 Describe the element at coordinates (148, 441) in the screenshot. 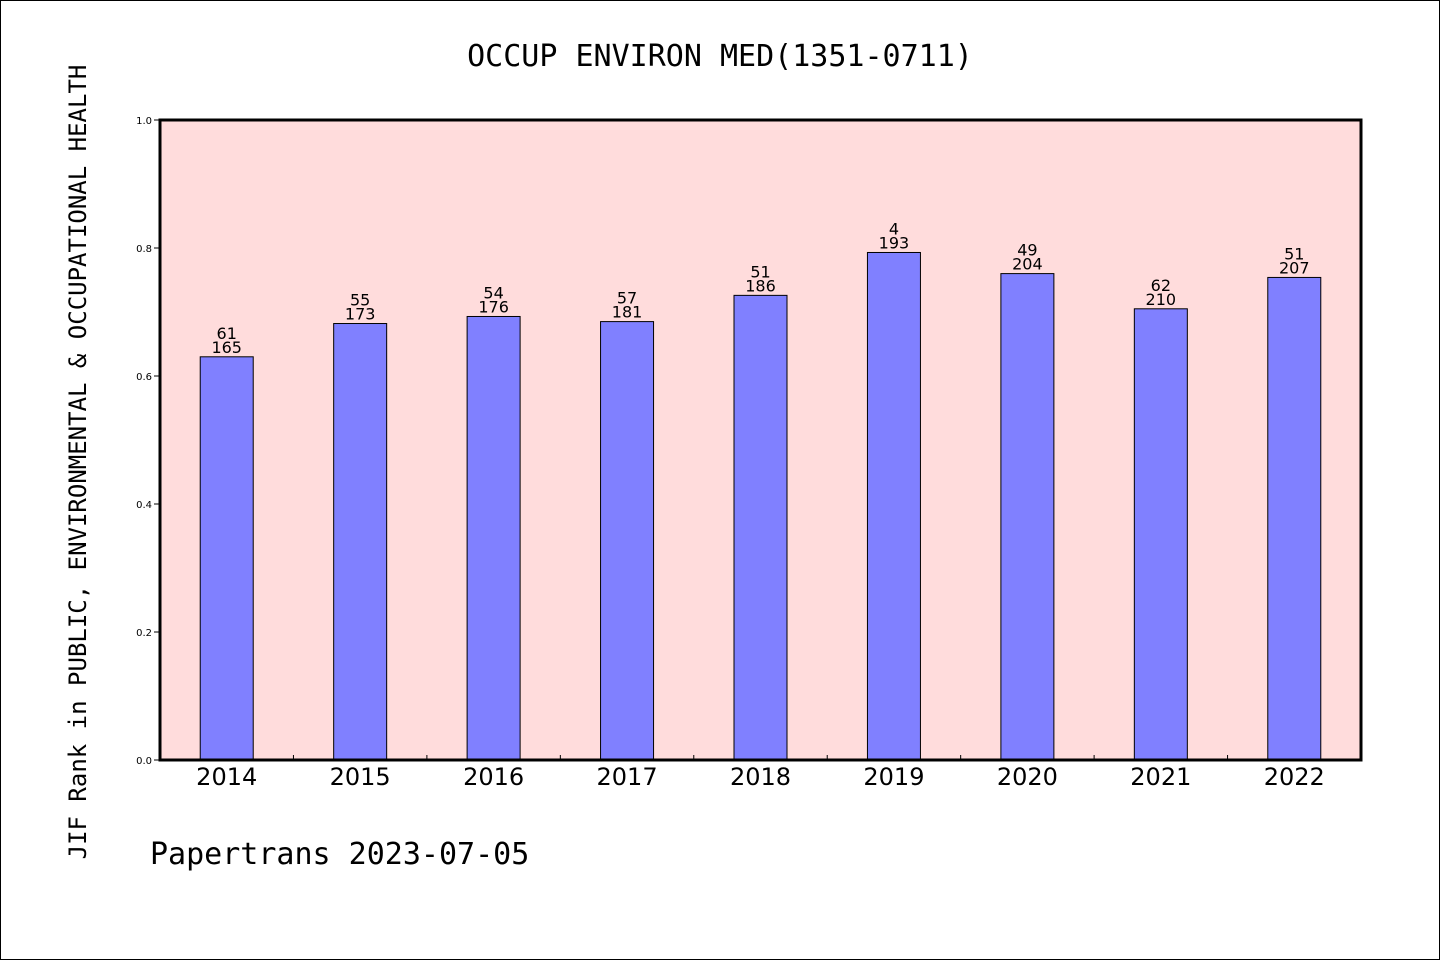

I see `y-ticks-group: 0.0 0.2 0.4 0.6 0.8 1.0` at that location.